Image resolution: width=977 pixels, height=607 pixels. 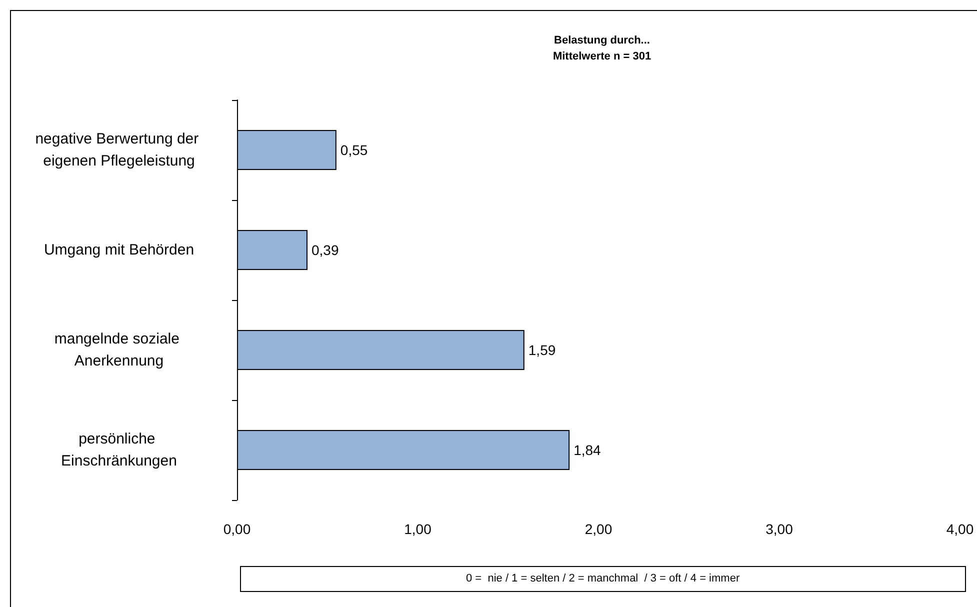 What do you see at coordinates (598, 529) in the screenshot?
I see `x-tick-label: 2,00` at bounding box center [598, 529].